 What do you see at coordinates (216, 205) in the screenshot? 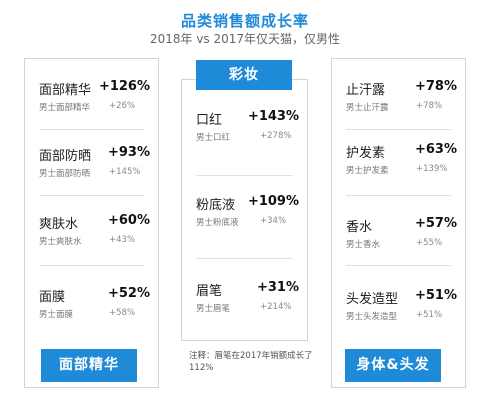
I see `category-name: 粉底液` at bounding box center [216, 205].